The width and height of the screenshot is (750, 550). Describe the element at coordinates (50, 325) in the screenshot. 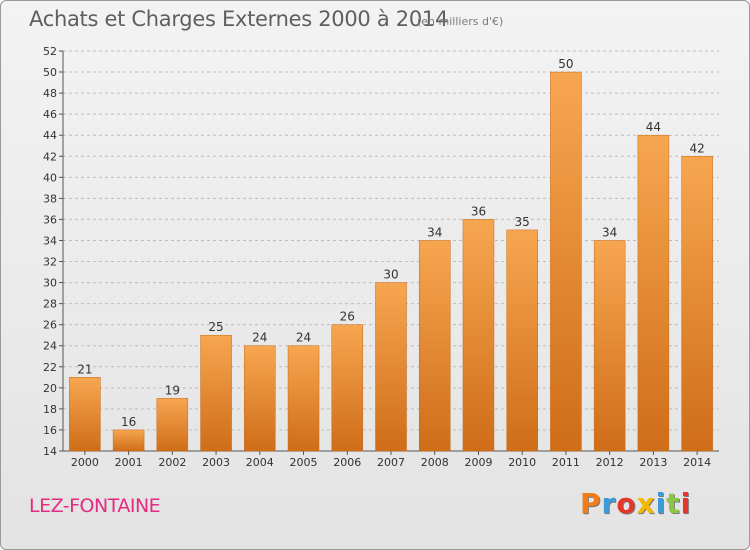

I see `y-tick-label: 26` at that location.